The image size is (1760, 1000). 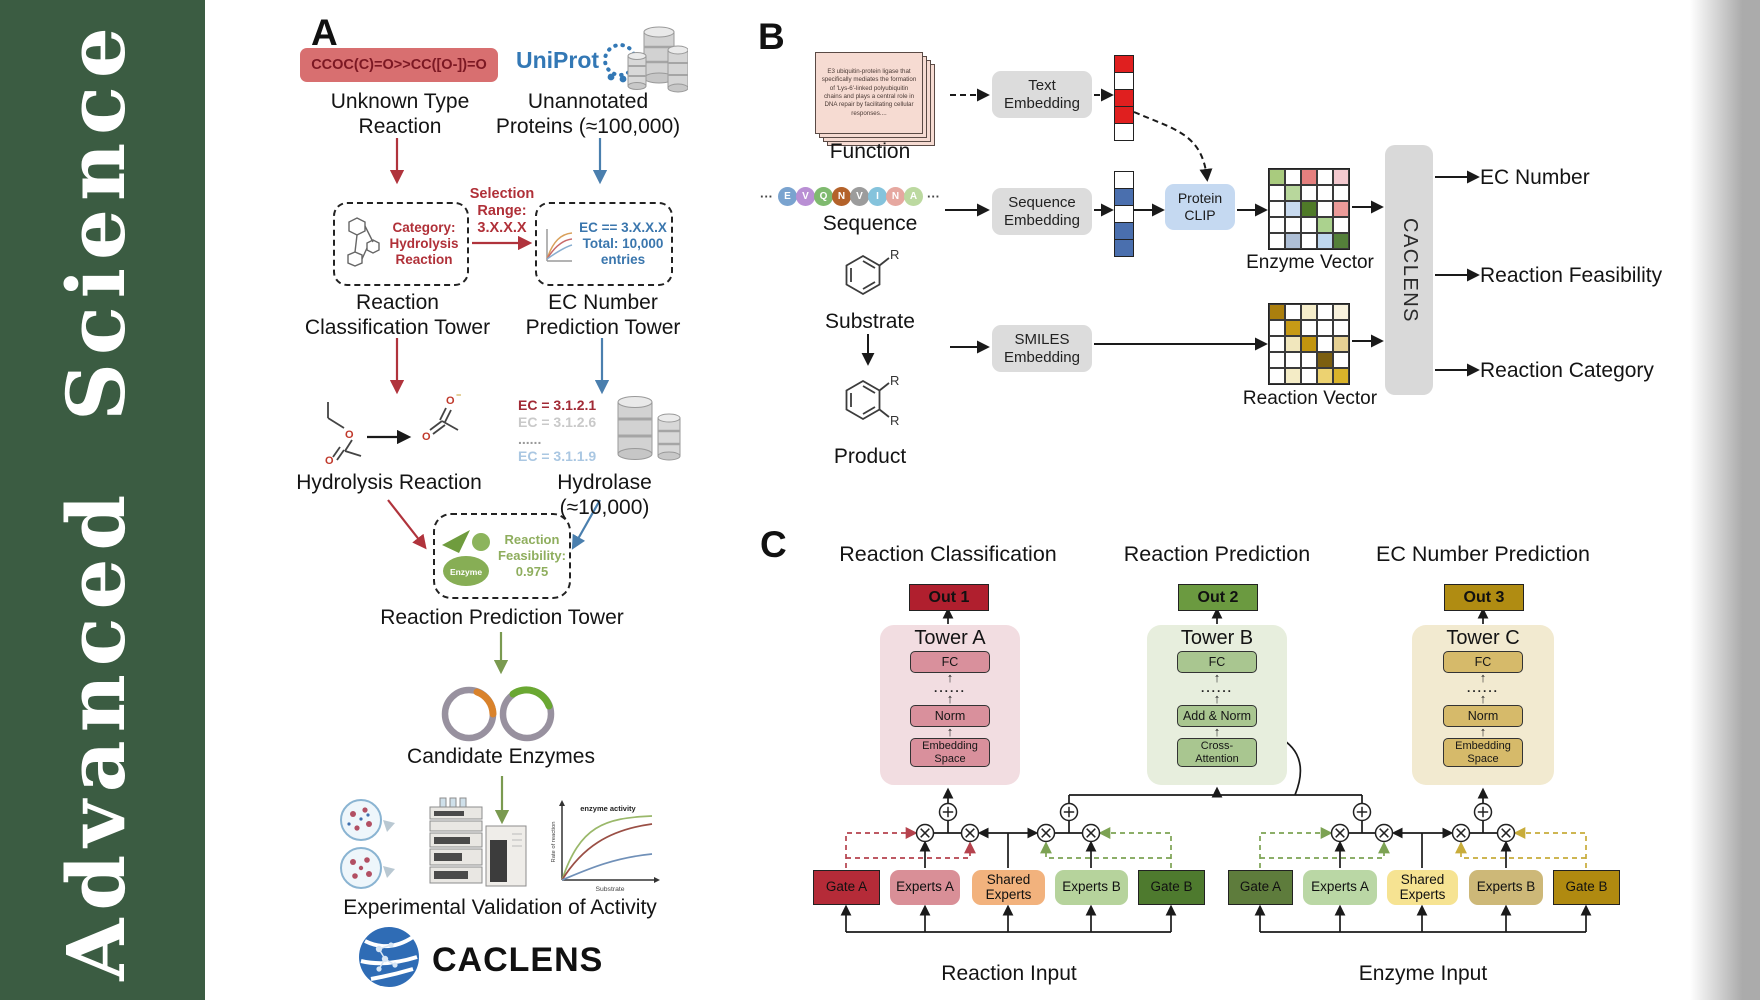 What do you see at coordinates (1409, 270) in the screenshot?
I see `caclens-bar-label: CACLENS` at bounding box center [1409, 270].